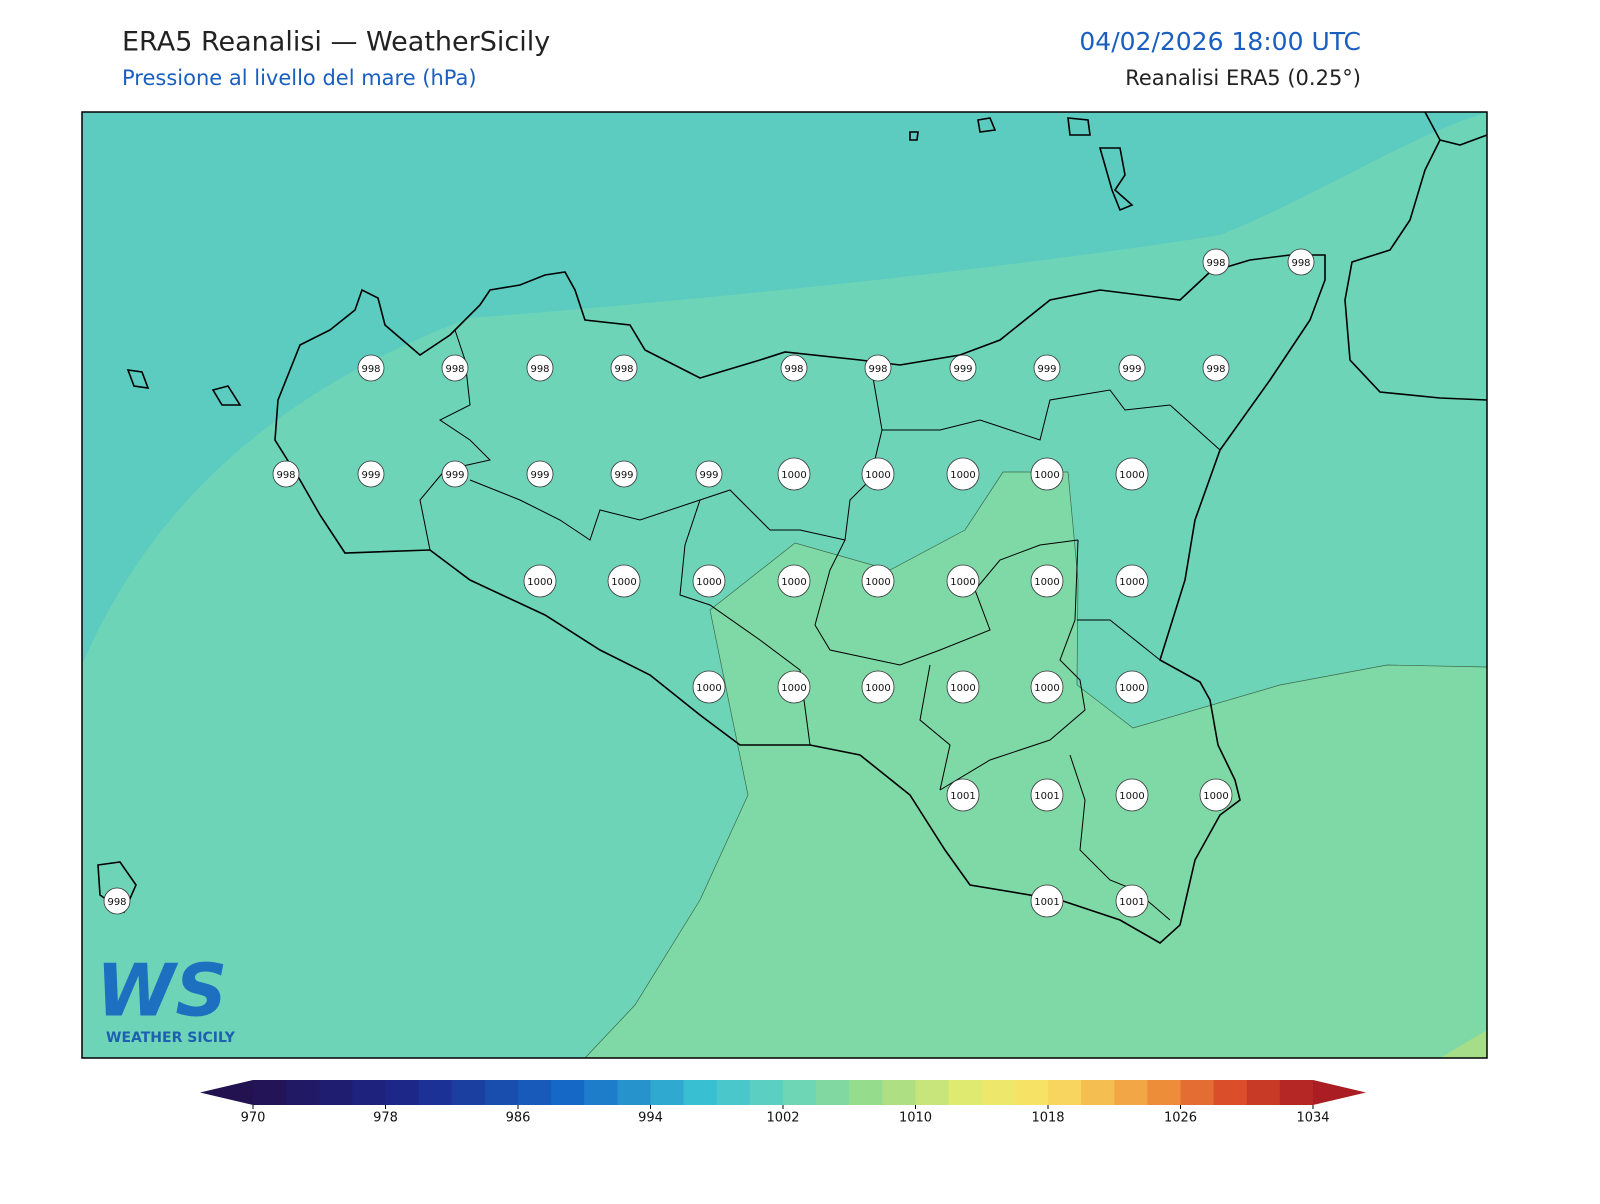 This screenshot has height=1204, width=1600. I want to click on logo-mark: WS, so click(161, 991).